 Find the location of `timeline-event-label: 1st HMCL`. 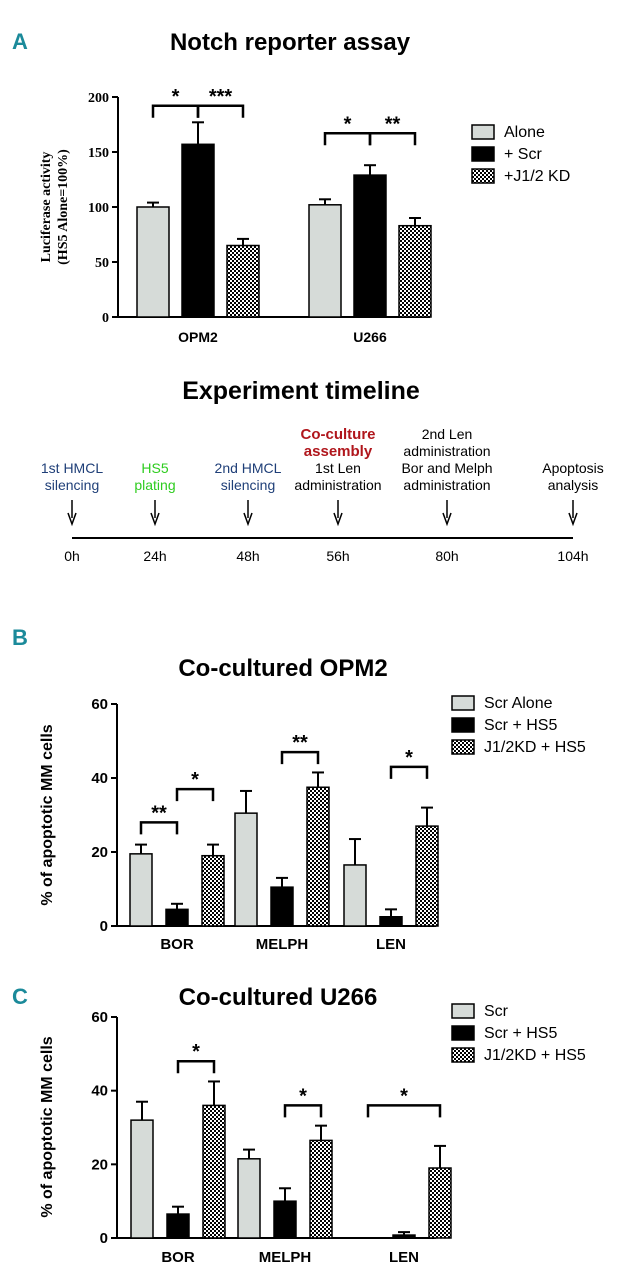

timeline-event-label: 1st HMCL is located at coordinates (72, 468).